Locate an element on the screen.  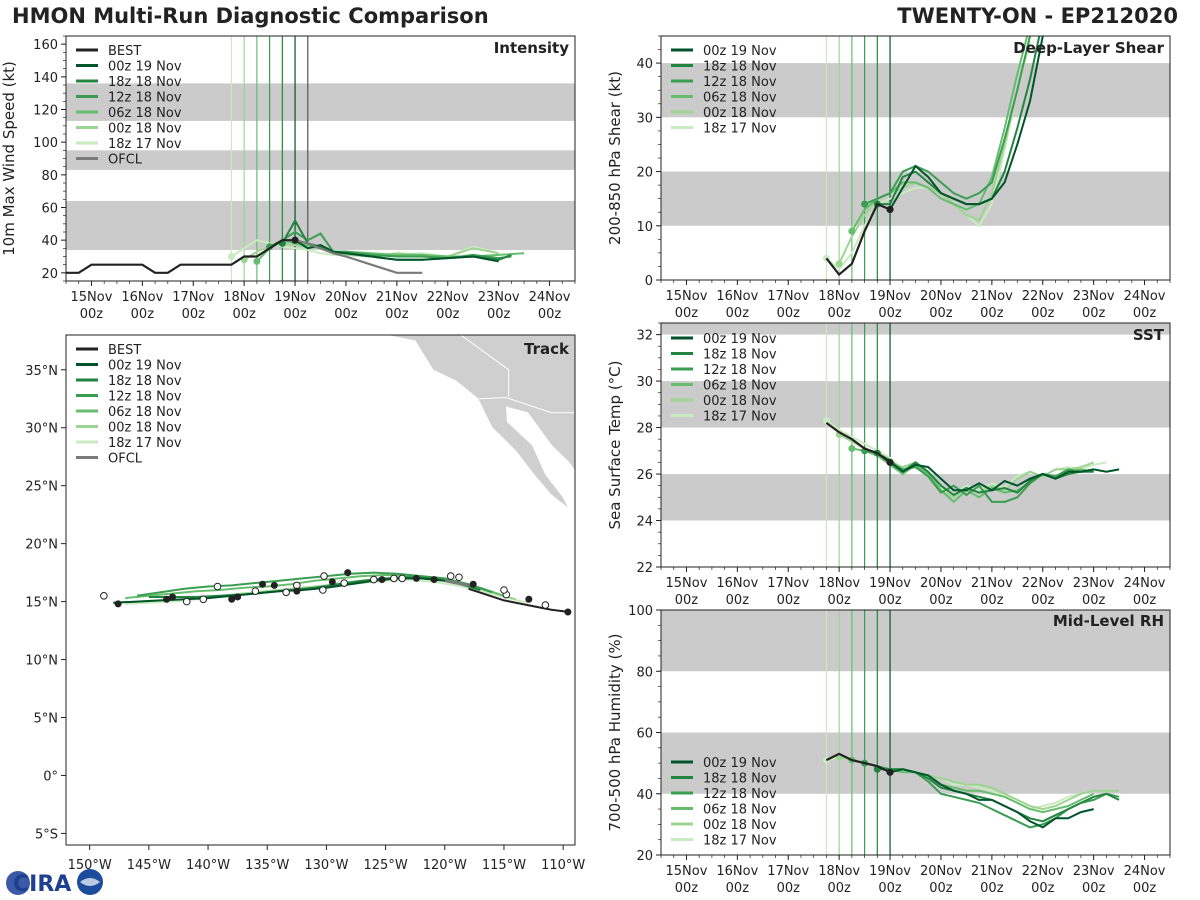
legend-label: 00z 19 Nov is located at coordinates (145, 366).